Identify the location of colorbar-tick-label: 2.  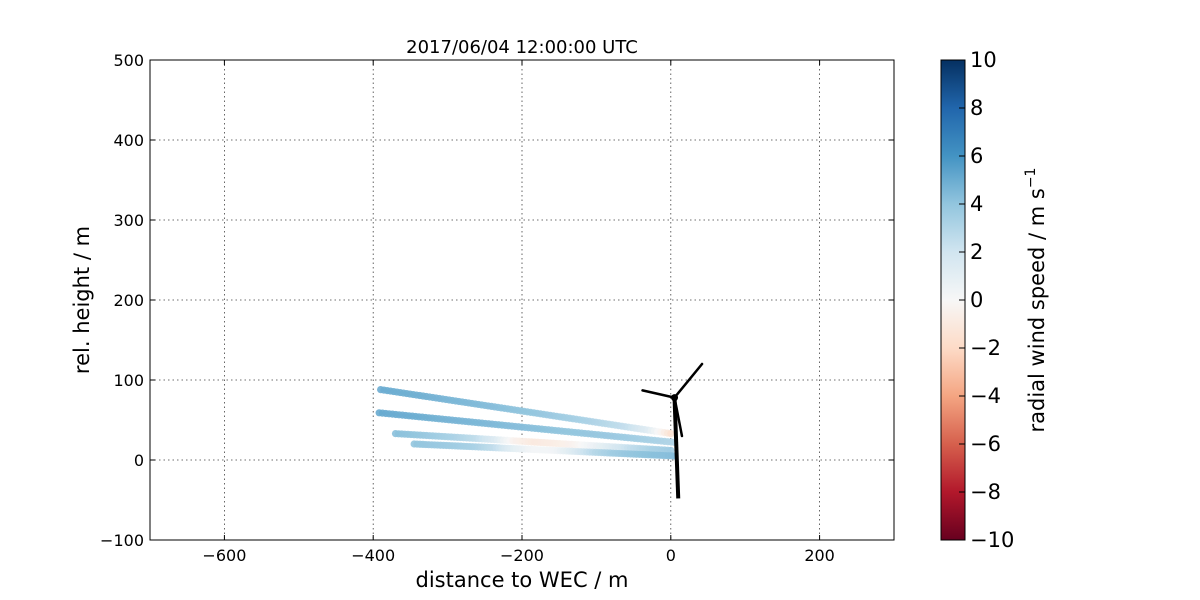
(976, 252).